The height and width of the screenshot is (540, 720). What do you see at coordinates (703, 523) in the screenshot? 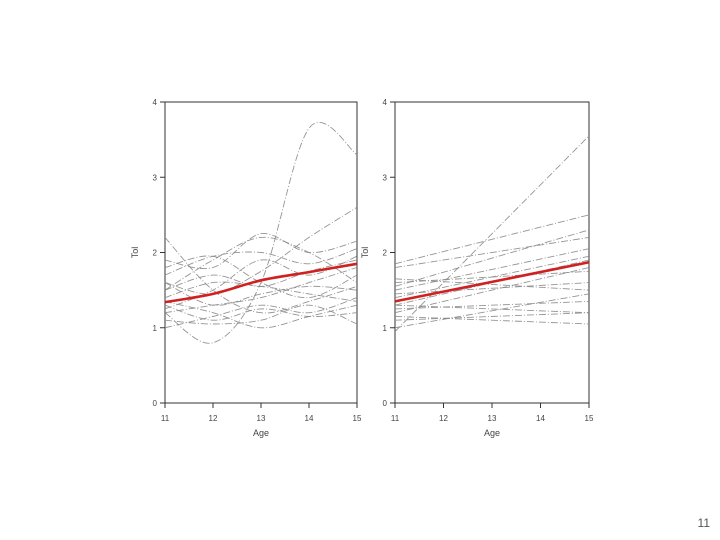
I see `slide-page-number: 11` at bounding box center [703, 523].